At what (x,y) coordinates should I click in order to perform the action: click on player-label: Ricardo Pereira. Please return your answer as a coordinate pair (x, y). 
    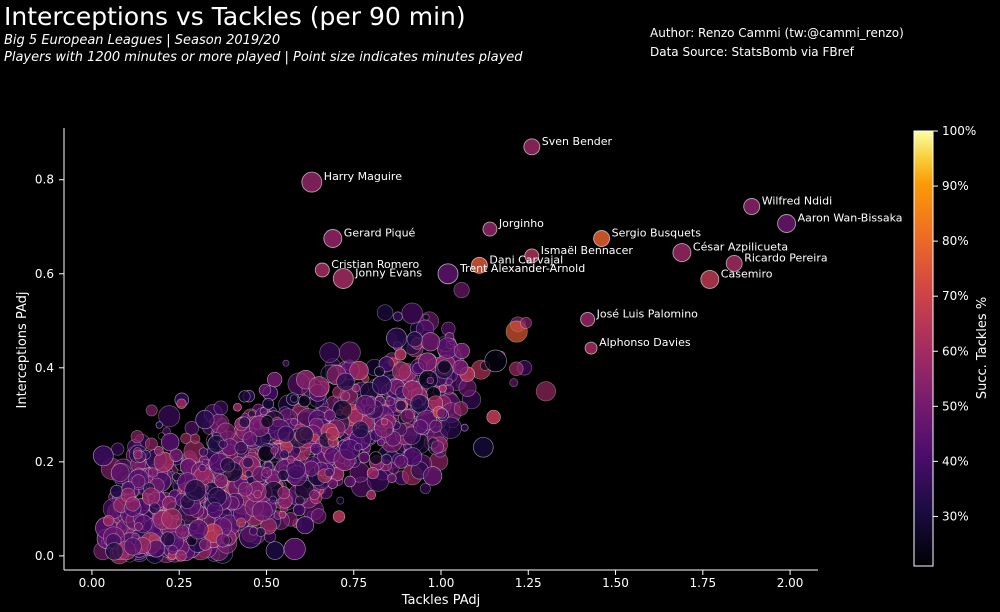
    Looking at the image, I should click on (785, 257).